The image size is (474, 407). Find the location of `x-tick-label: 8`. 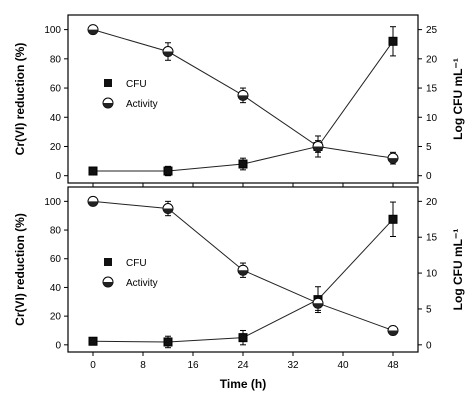

x-tick-label: 8 is located at coordinates (143, 365).